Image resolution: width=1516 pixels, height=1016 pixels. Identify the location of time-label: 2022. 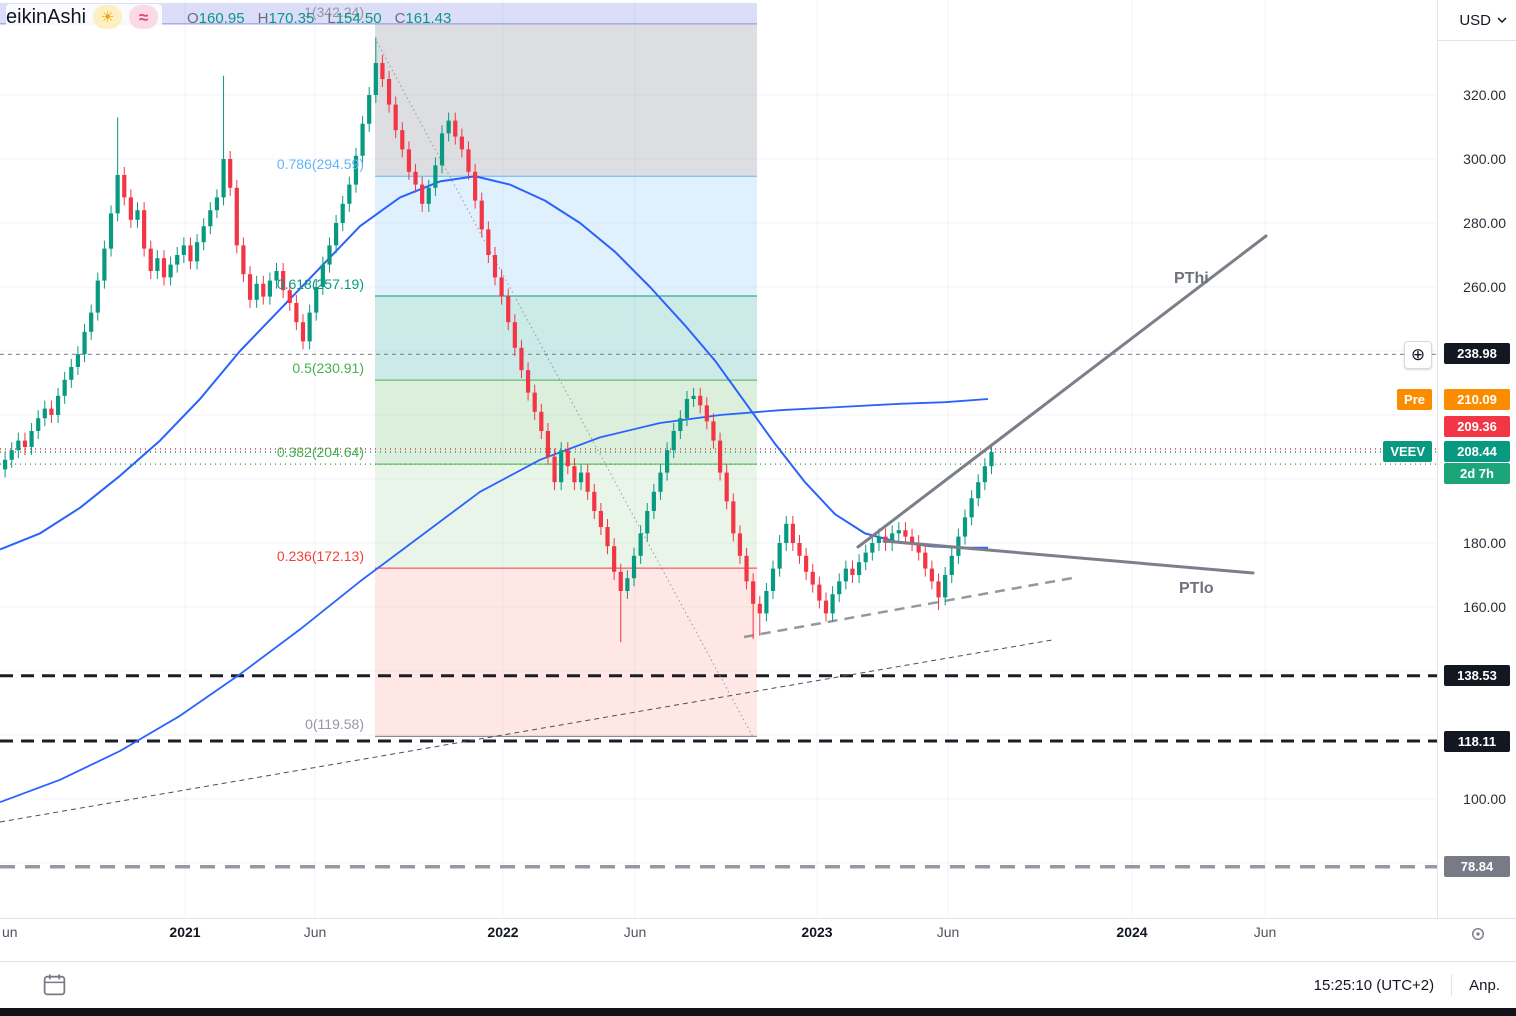
(503, 932).